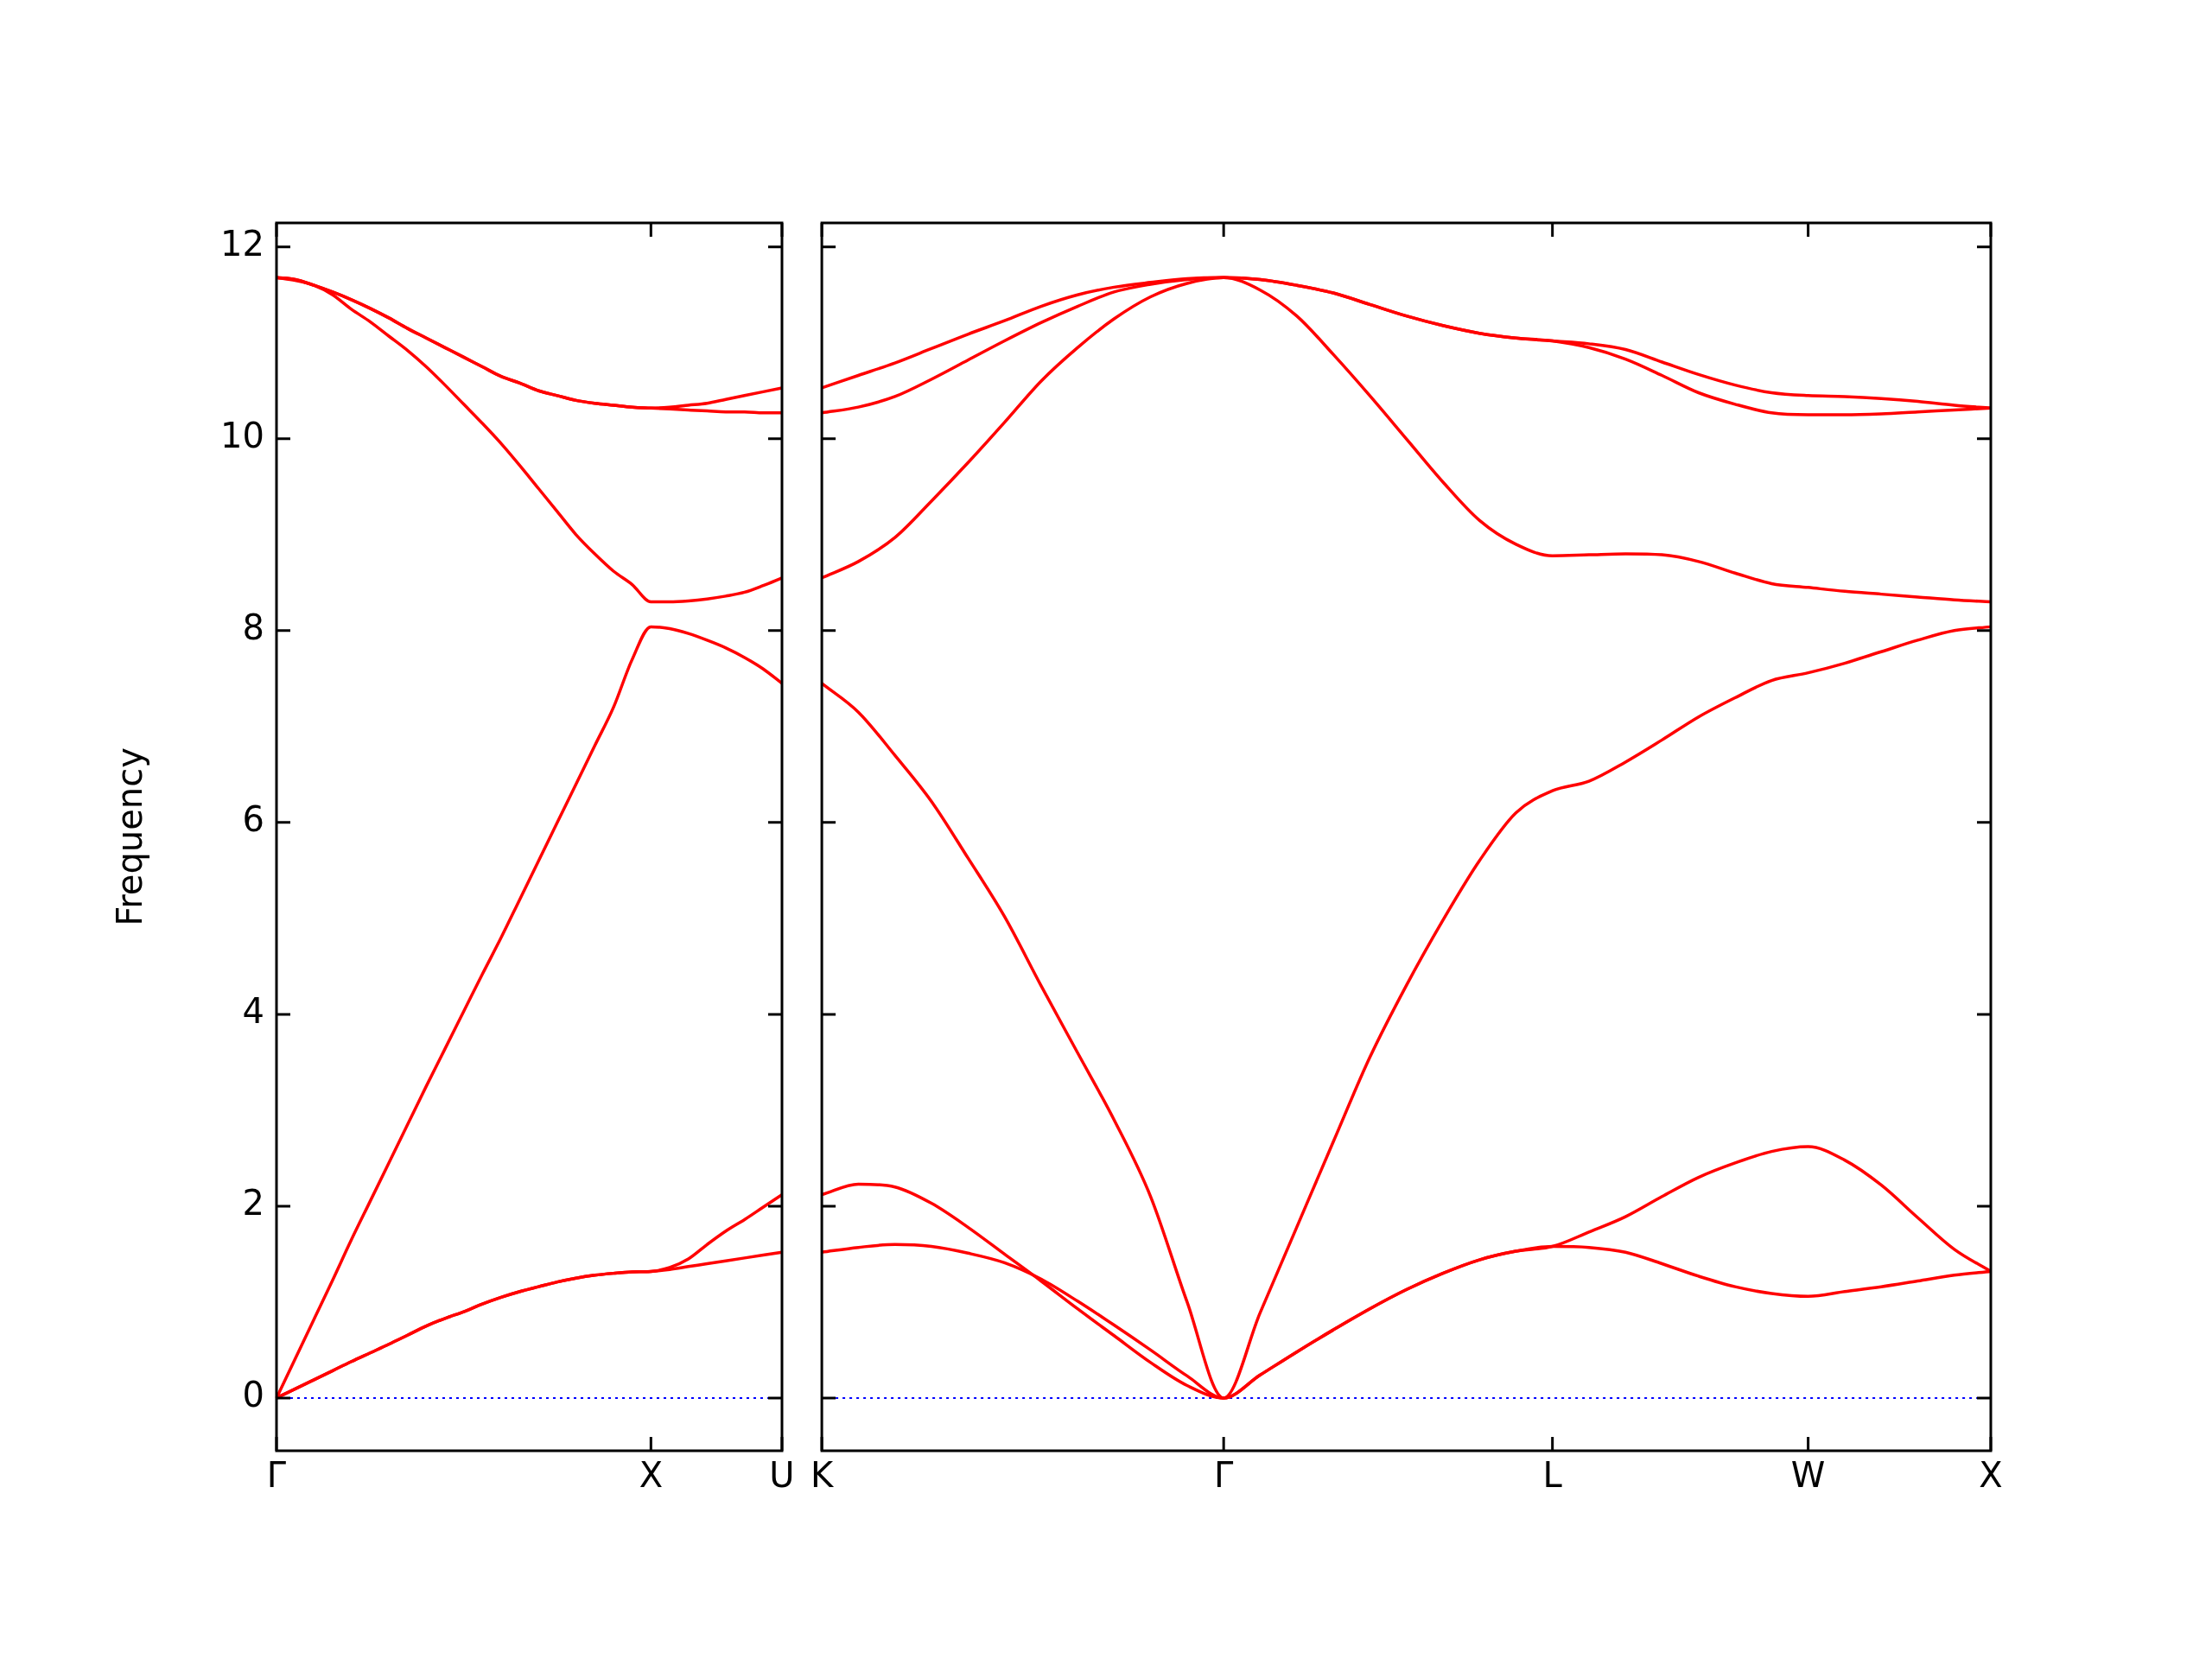 The width and height of the screenshot is (2212, 1659). I want to click on y-tick-label: 8, so click(253, 627).